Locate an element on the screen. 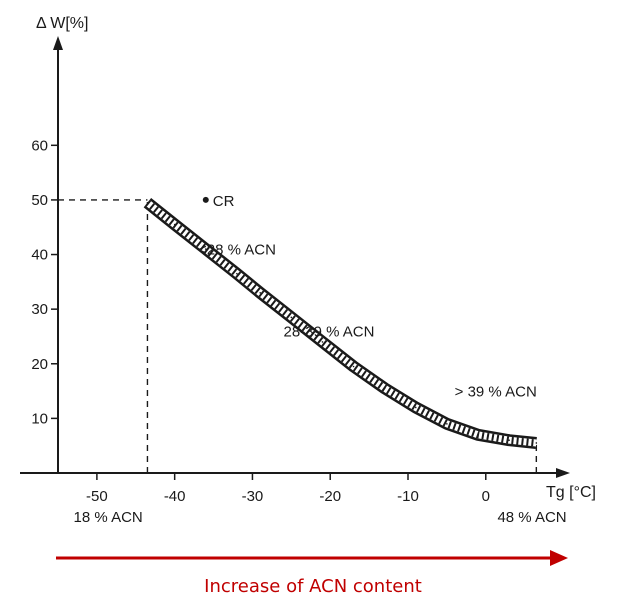  x-tick-label: -20 is located at coordinates (330, 496).